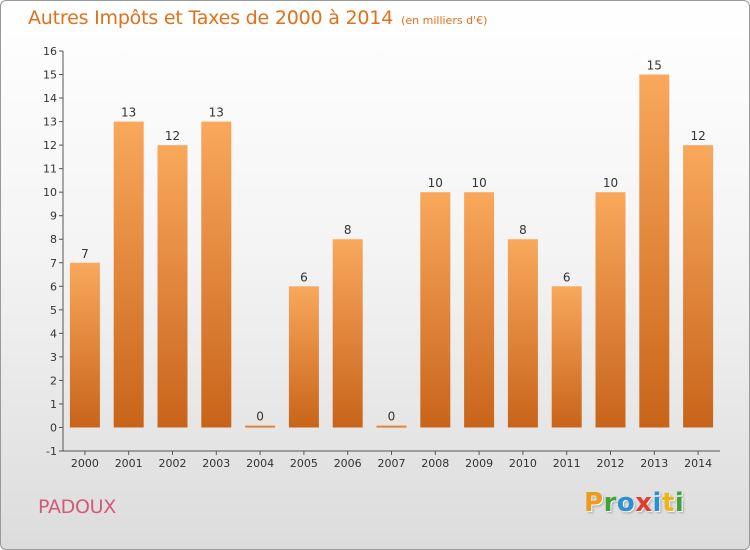 Image resolution: width=750 pixels, height=550 pixels. Describe the element at coordinates (53, 380) in the screenshot. I see `y-tick-label: 2` at that location.